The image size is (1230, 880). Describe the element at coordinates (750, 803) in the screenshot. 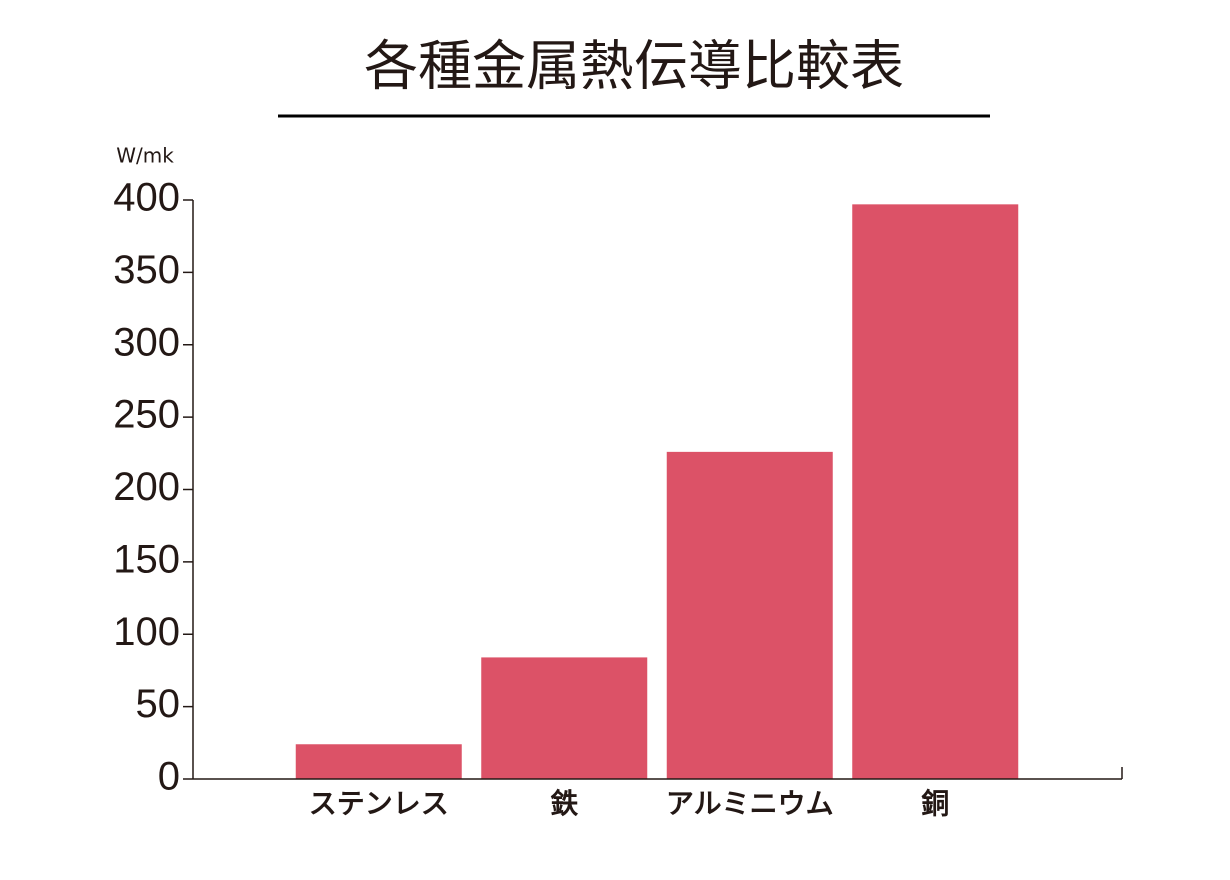

I see `x-tick-label: アルミニウム` at that location.